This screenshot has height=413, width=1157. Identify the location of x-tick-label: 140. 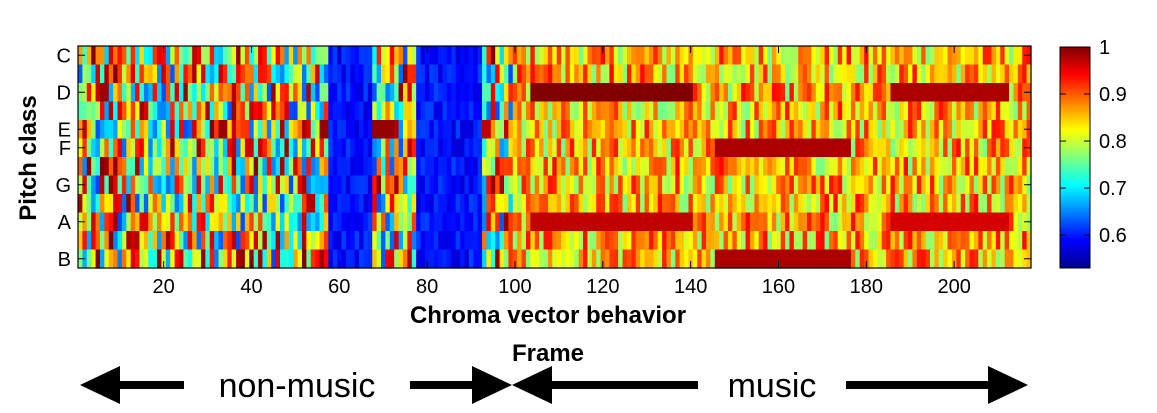
(690, 287).